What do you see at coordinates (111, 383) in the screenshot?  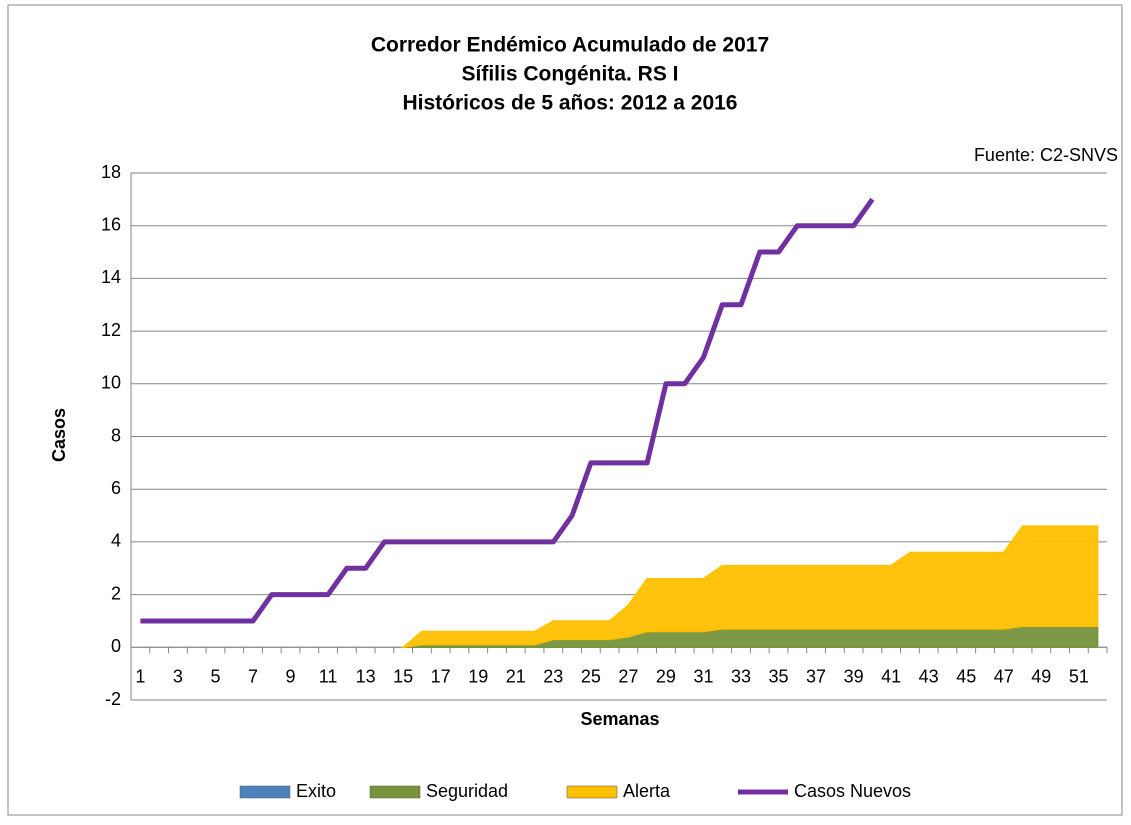 I see `y-tick-label: 10` at bounding box center [111, 383].